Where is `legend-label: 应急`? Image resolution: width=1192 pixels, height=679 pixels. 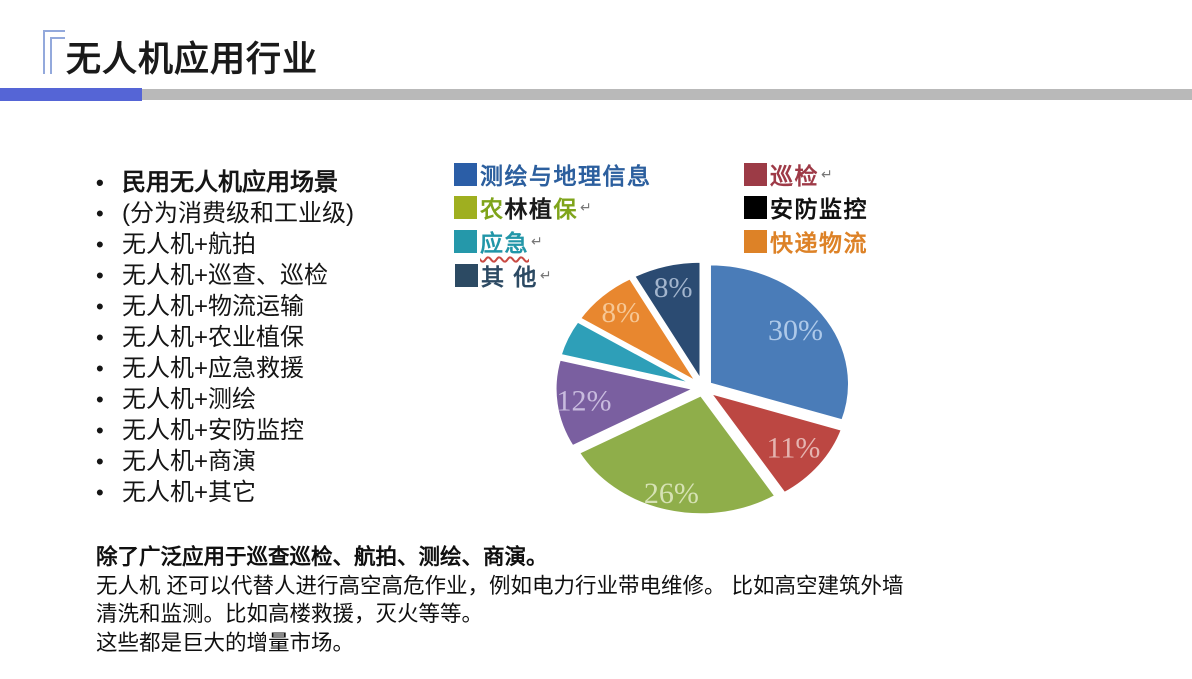
legend-label: 应急 is located at coordinates (504, 243).